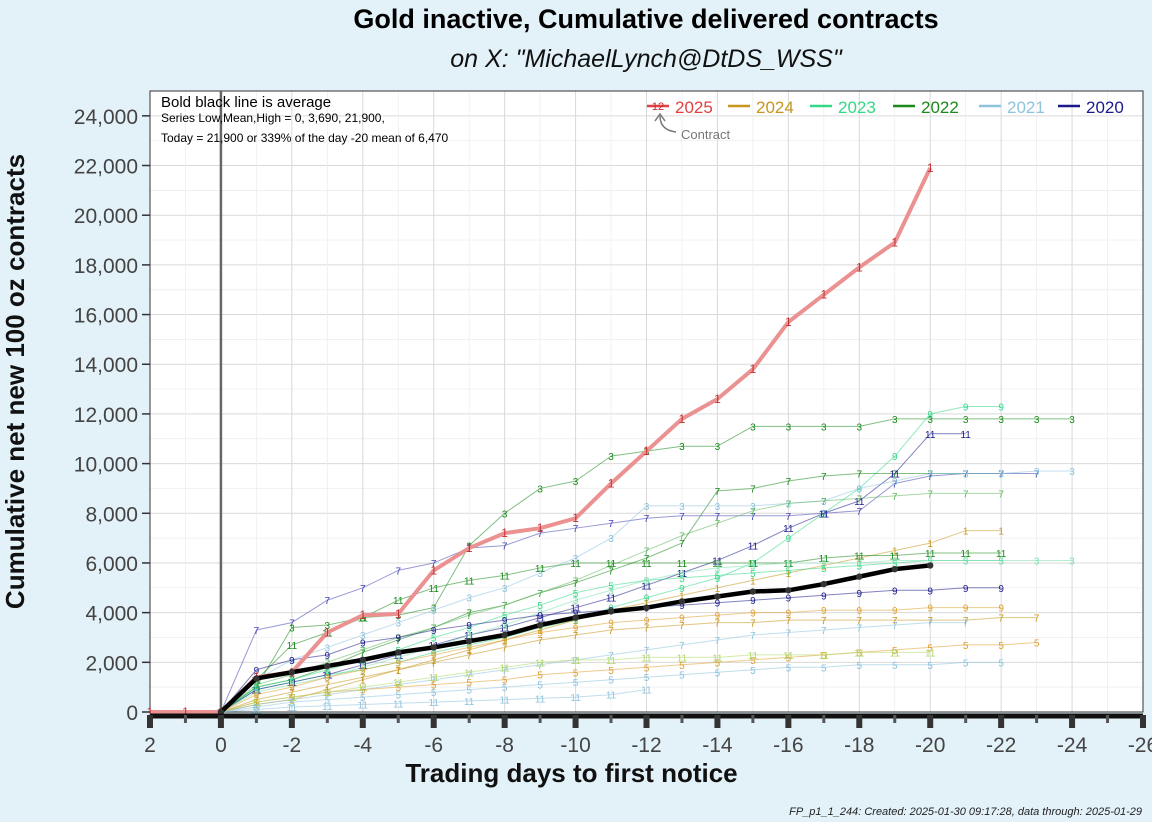 The width and height of the screenshot is (1152, 822). What do you see at coordinates (292, 745) in the screenshot?
I see `x-tick-label: -2` at bounding box center [292, 745].